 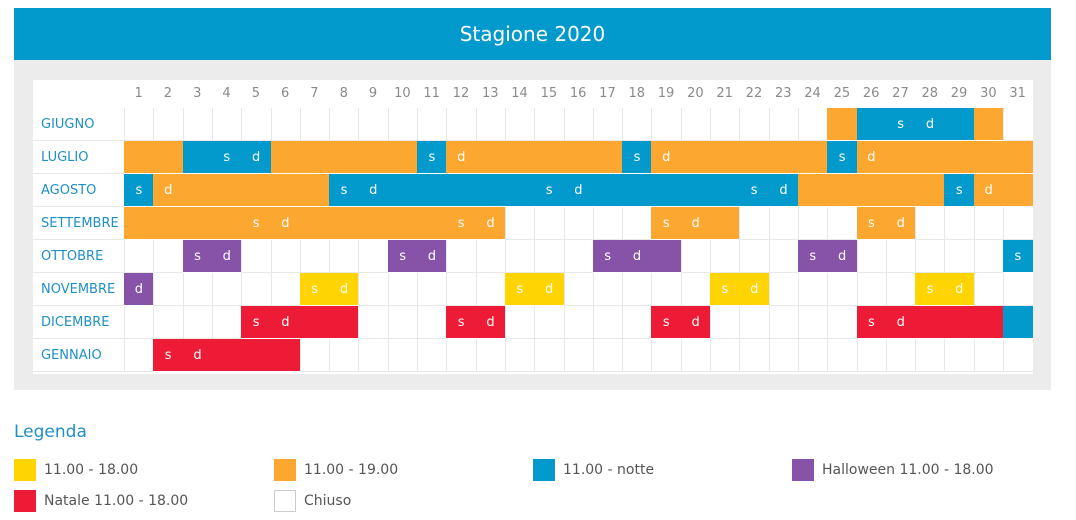 I want to click on legend-label: Chiuso, so click(x=328, y=501).